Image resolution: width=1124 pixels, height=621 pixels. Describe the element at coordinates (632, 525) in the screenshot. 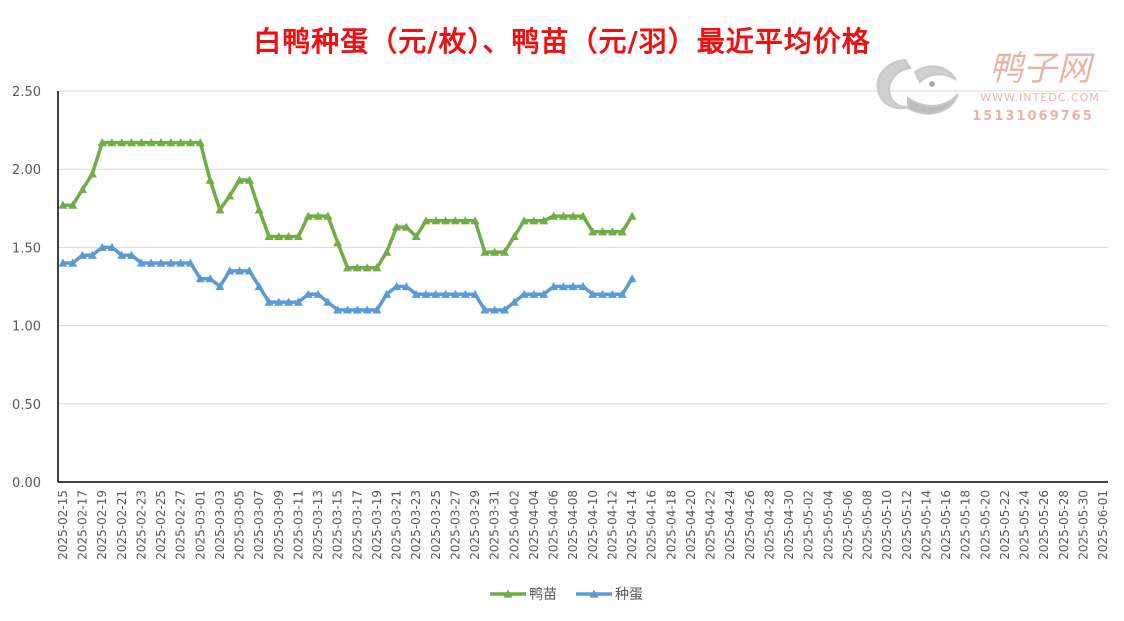

I see `x-tick-label: 2025-04-14` at that location.